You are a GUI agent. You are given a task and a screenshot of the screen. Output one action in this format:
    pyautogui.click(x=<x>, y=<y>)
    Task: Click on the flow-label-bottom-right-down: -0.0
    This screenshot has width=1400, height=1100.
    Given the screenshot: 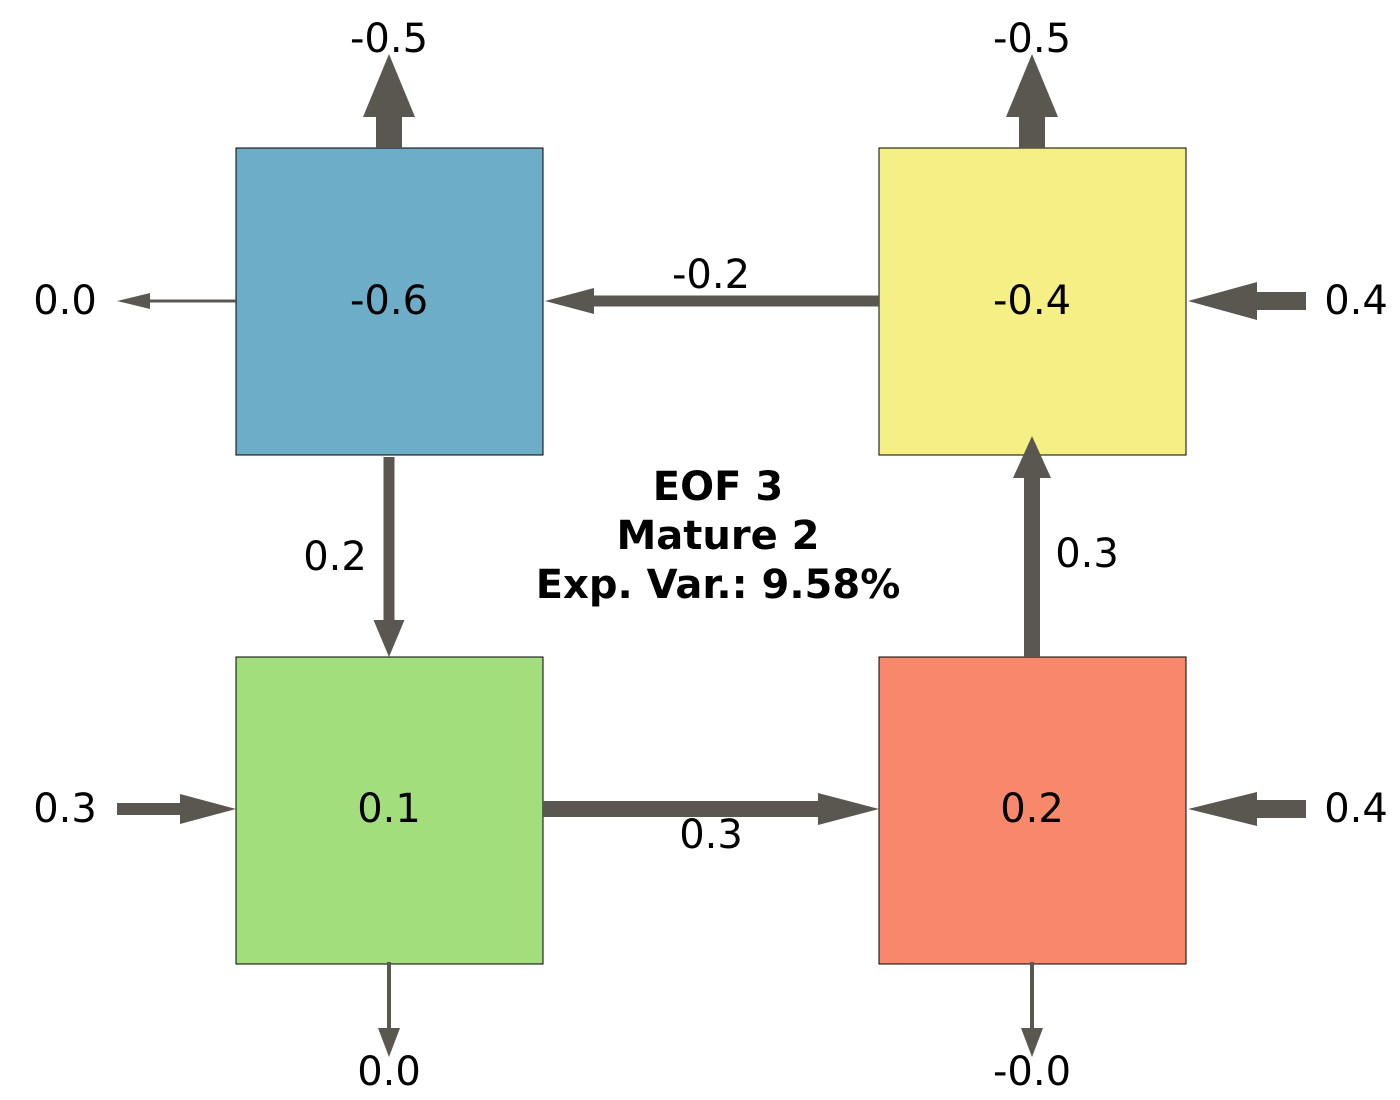 What is the action you would take?
    pyautogui.click(x=1032, y=1072)
    